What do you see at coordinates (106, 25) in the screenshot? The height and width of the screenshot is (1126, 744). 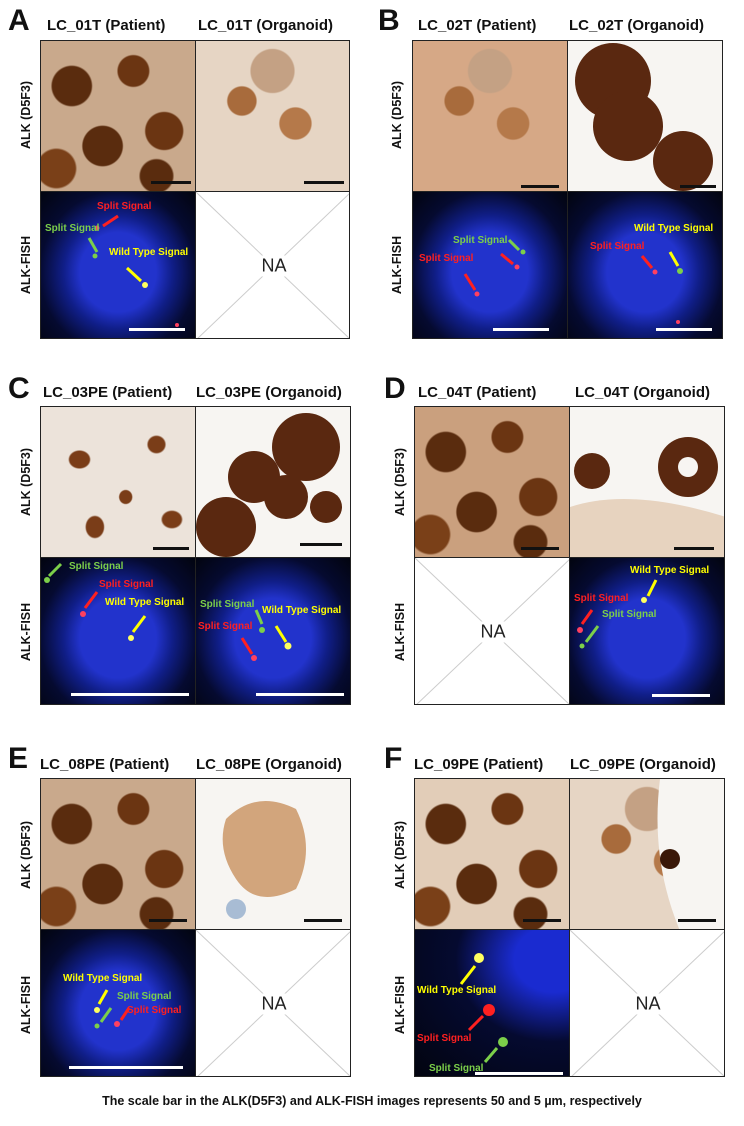 I see `patient-title: LC_01T (Patient)` at bounding box center [106, 25].